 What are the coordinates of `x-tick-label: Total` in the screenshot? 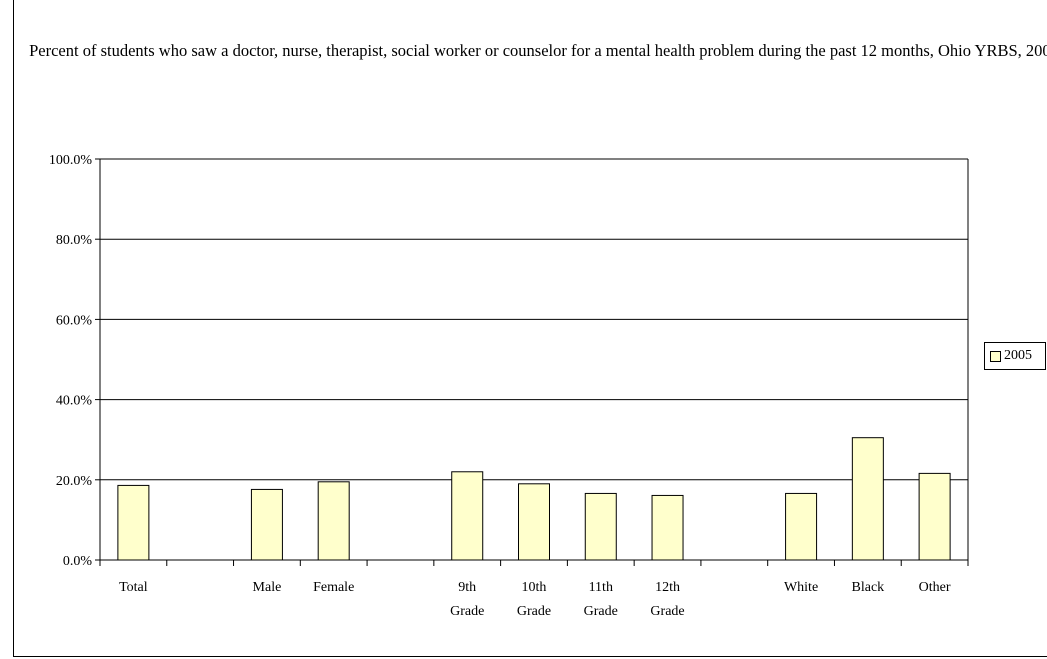 It's located at (133, 587).